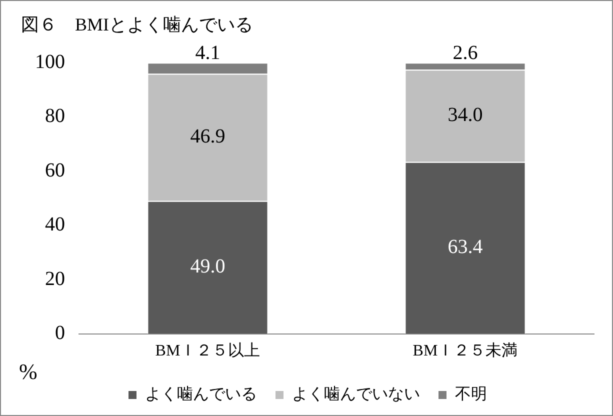 The height and width of the screenshot is (416, 613). I want to click on data-label: 46.9, so click(208, 137).